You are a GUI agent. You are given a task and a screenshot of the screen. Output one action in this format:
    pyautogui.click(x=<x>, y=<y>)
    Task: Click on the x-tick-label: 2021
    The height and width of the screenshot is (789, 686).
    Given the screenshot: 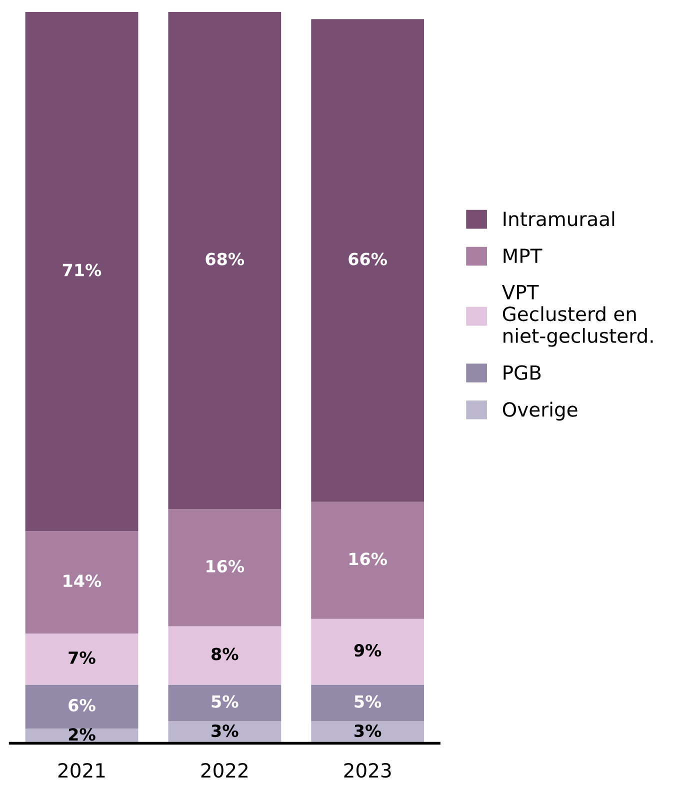 What is the action you would take?
    pyautogui.click(x=81, y=770)
    